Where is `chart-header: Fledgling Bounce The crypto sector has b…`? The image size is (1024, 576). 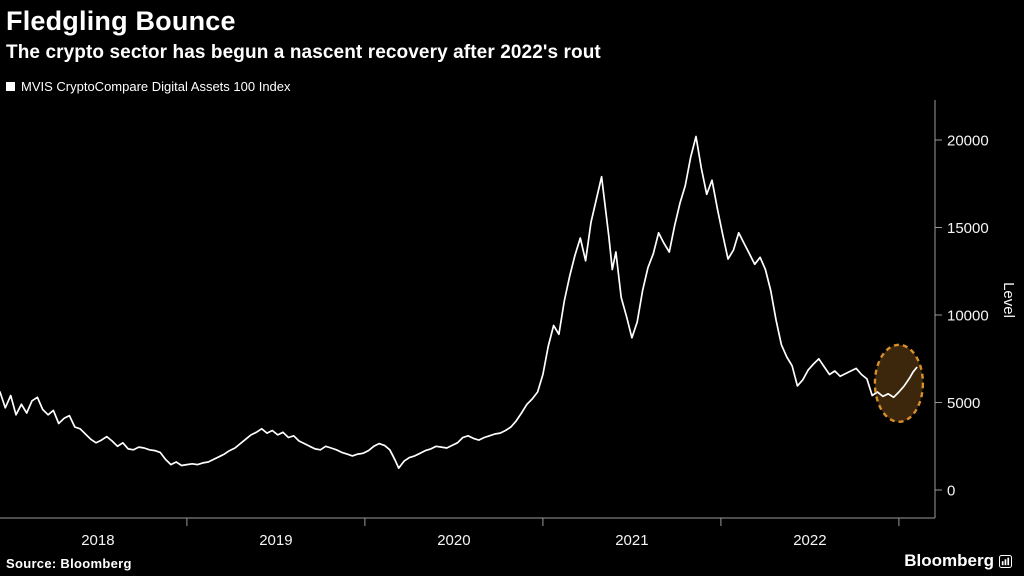
chart-header: Fledgling Bounce The crypto sector has b… is located at coordinates (303, 50).